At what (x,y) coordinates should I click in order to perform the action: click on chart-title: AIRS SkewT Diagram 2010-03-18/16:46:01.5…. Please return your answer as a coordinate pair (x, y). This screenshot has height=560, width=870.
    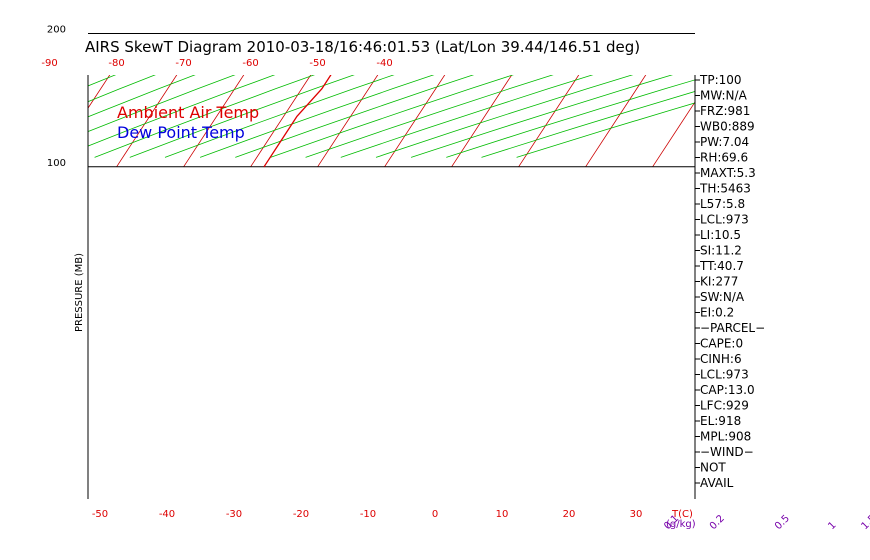
    Looking at the image, I should click on (362, 47).